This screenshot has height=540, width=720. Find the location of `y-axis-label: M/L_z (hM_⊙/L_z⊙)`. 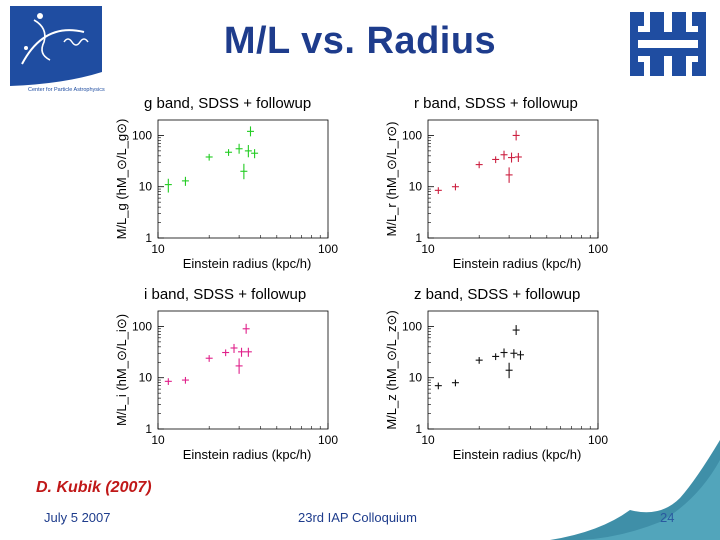

y-axis-label: M/L_z (hM_⊙/L_z⊙) is located at coordinates (391, 369).